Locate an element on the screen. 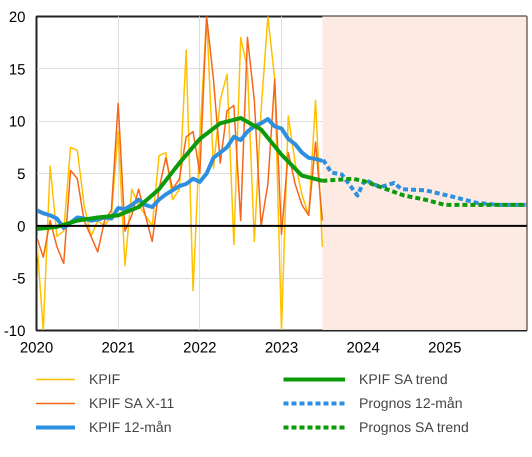 The height and width of the screenshot is (457, 532). x-tick-label: 2024 is located at coordinates (363, 348).